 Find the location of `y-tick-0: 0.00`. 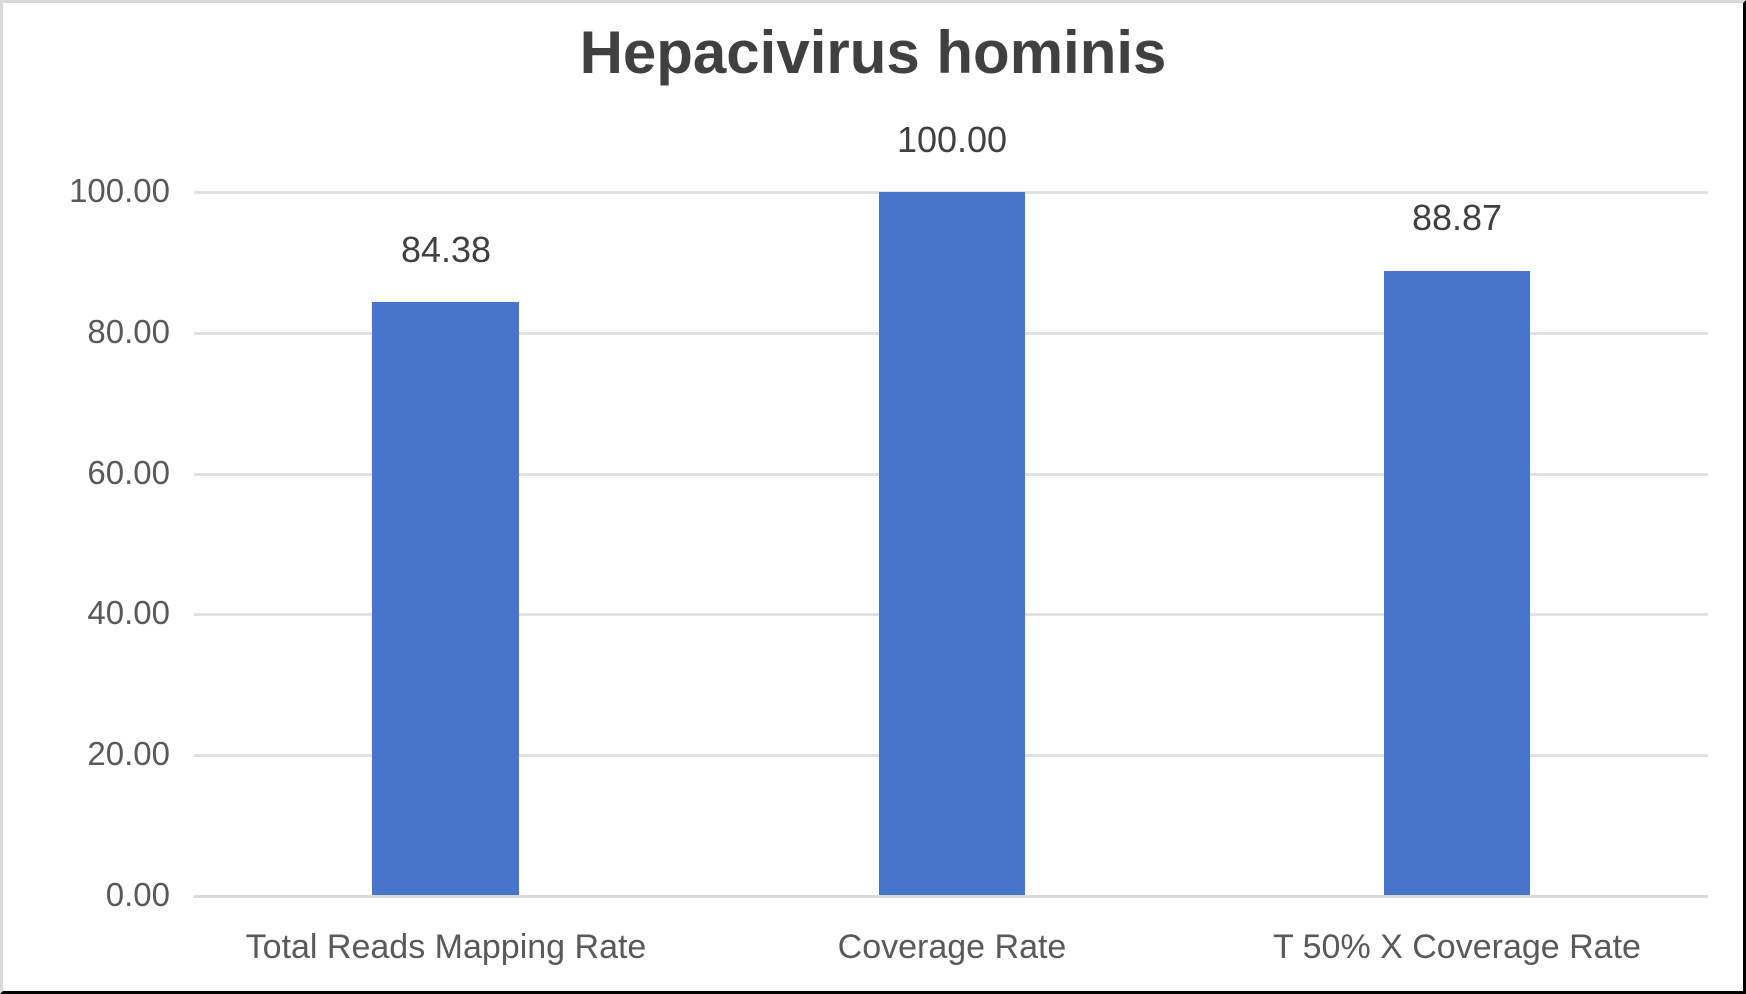

y-tick-0: 0.00 is located at coordinates (137, 894).